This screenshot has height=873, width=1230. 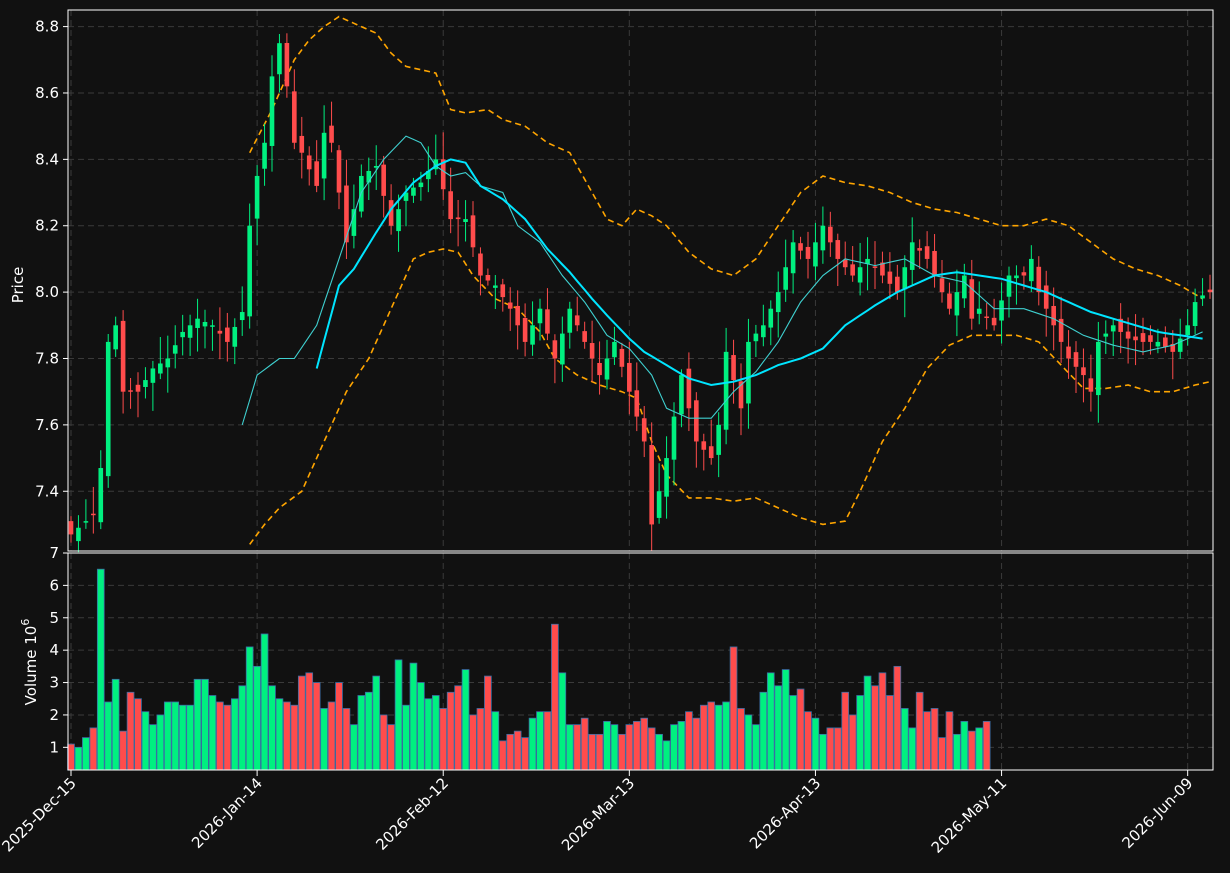 What do you see at coordinates (29, 662) in the screenshot?
I see `volume-axis-title: Volume 106` at bounding box center [29, 662].